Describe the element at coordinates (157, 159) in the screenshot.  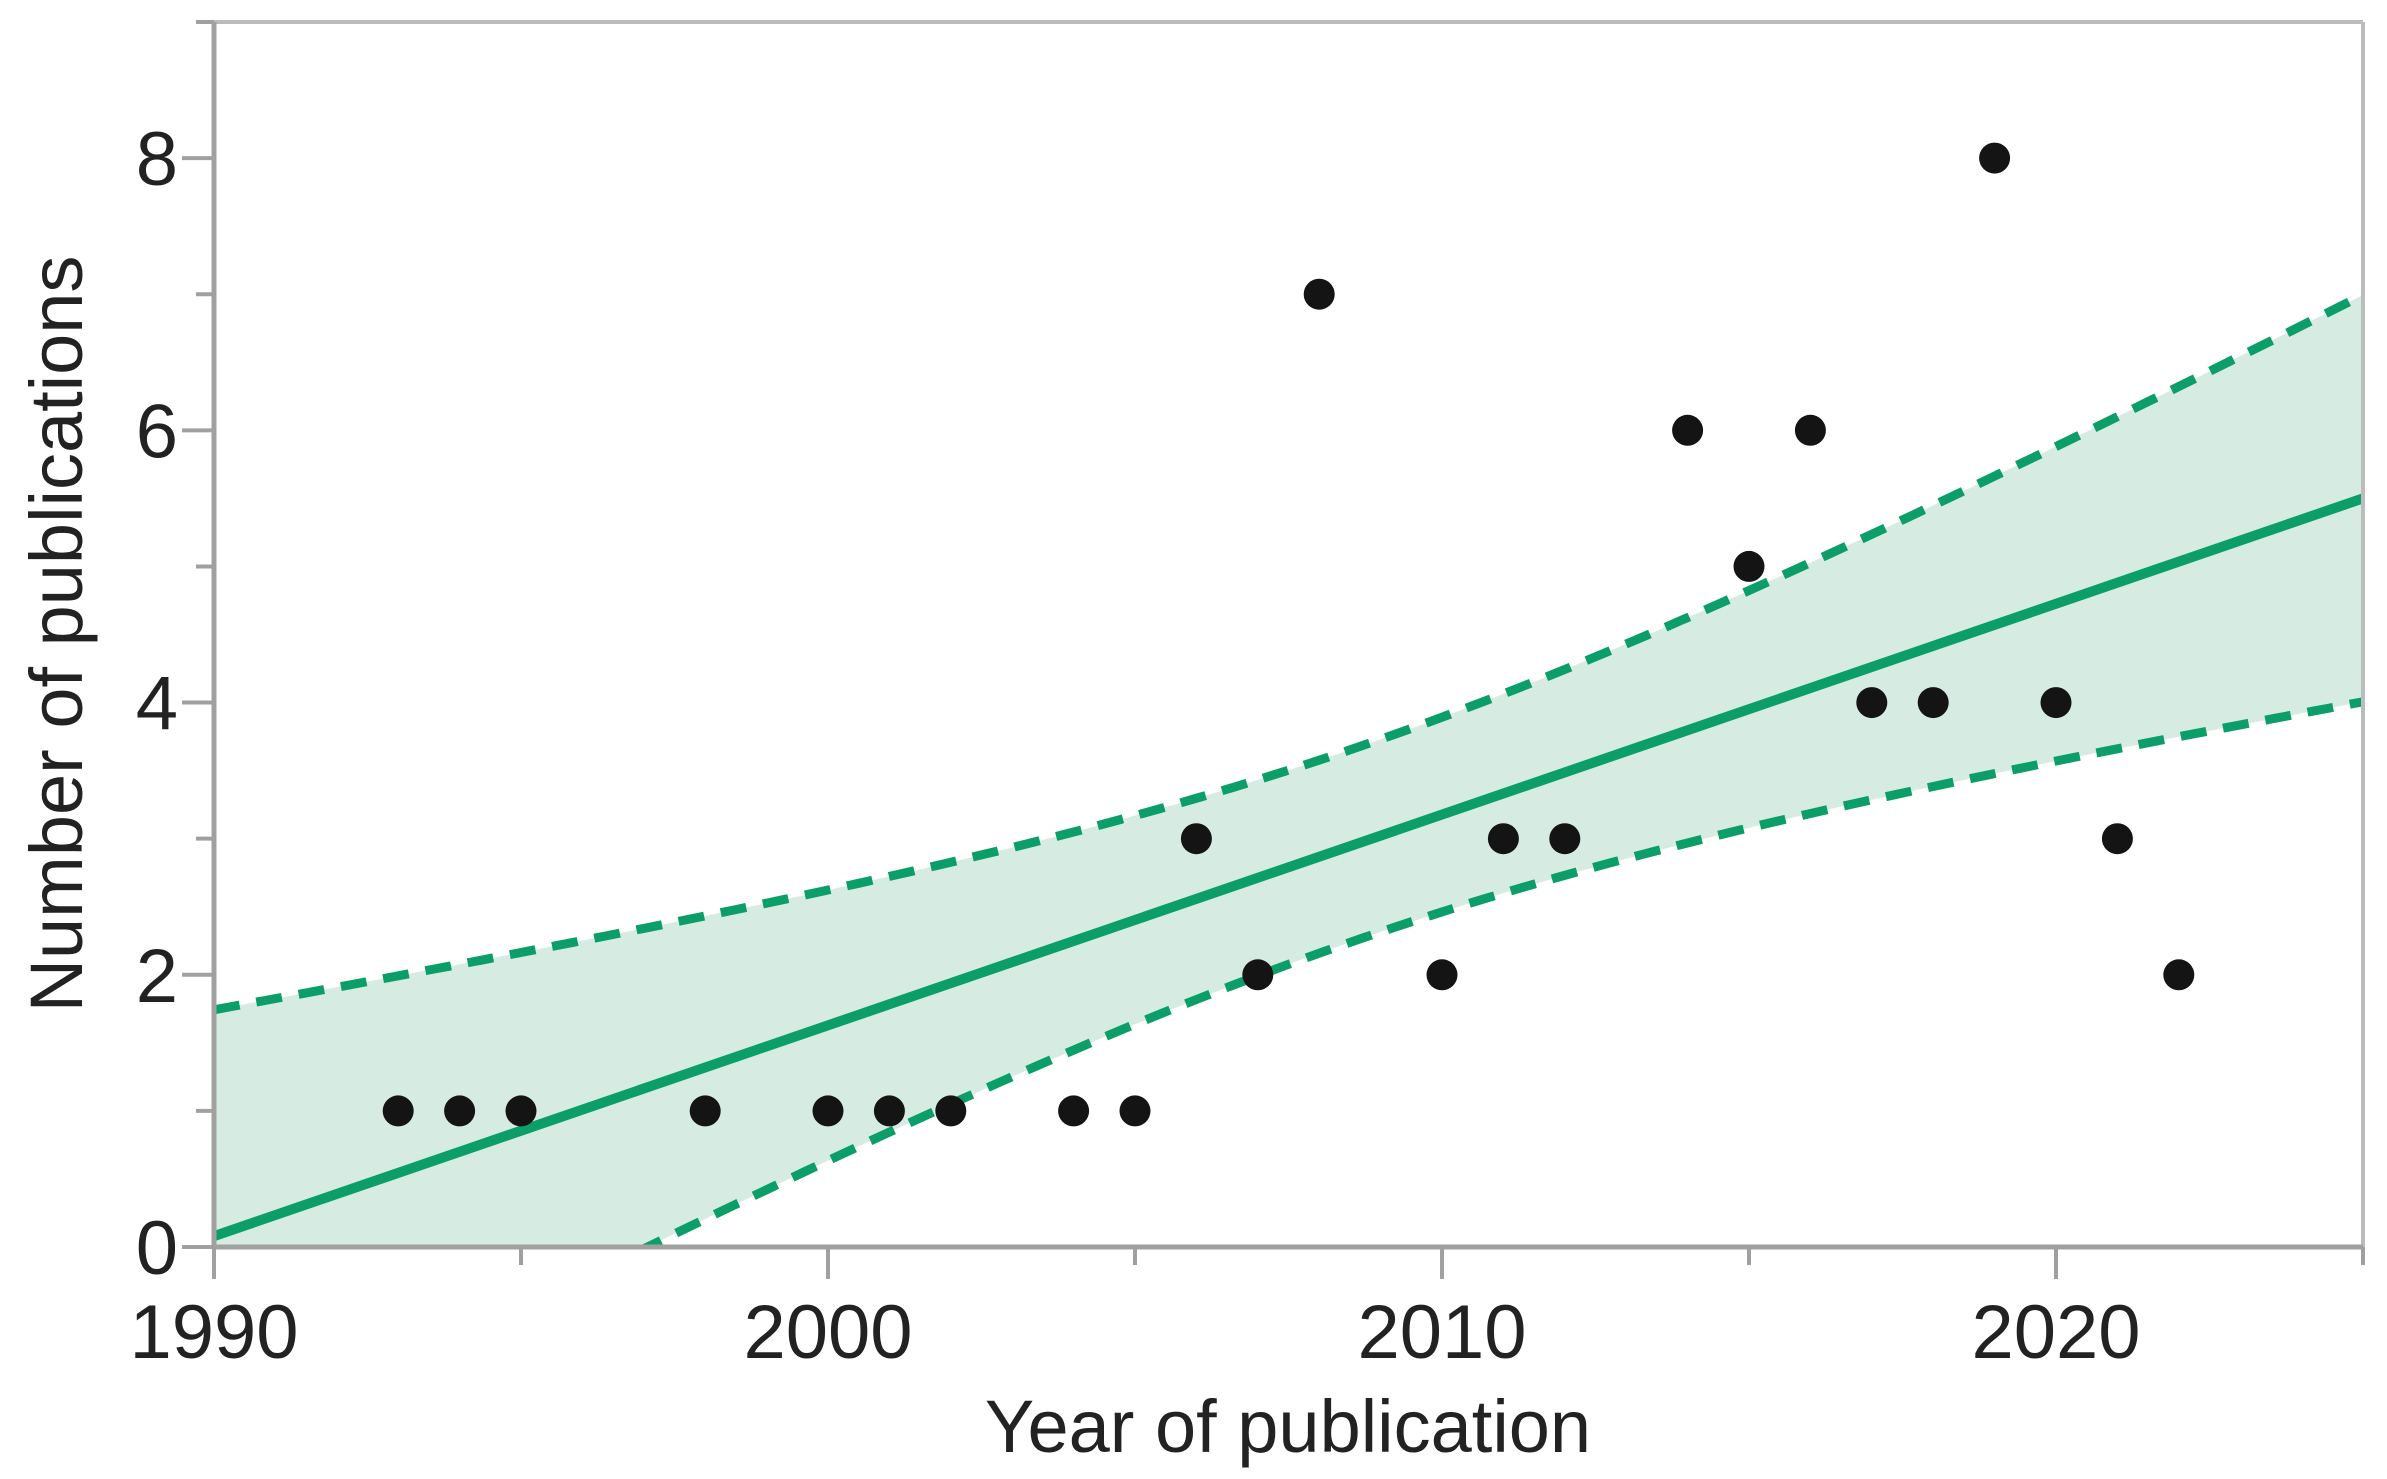
I see `y-tick-label: 8` at that location.